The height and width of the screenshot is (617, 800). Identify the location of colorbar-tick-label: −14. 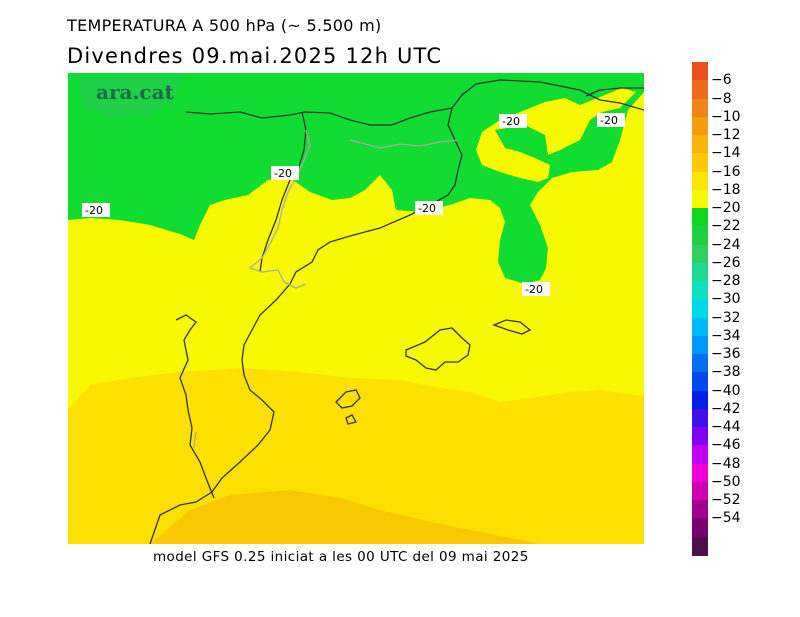
(726, 153).